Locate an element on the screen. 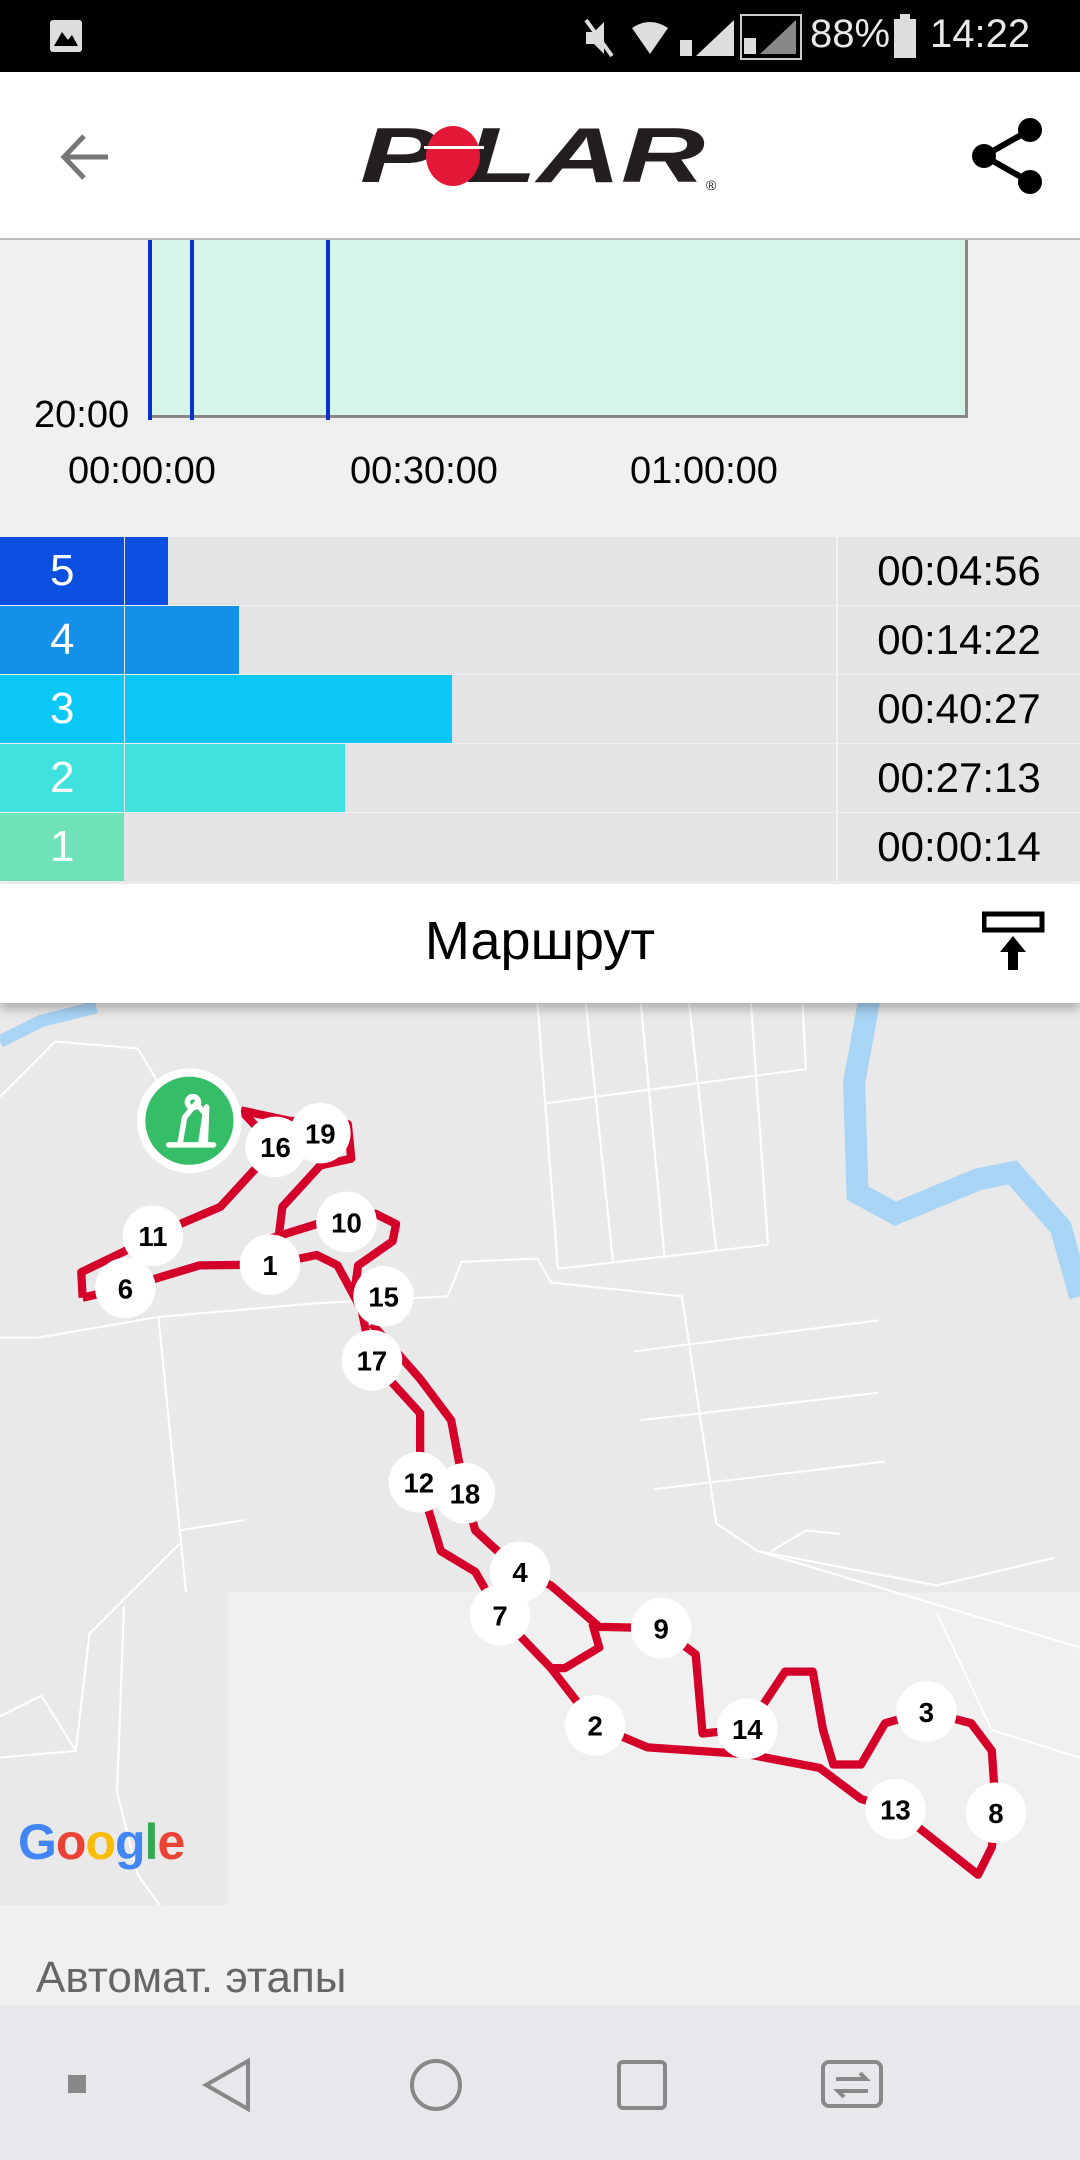  lap-number: 7 is located at coordinates (499, 1615).